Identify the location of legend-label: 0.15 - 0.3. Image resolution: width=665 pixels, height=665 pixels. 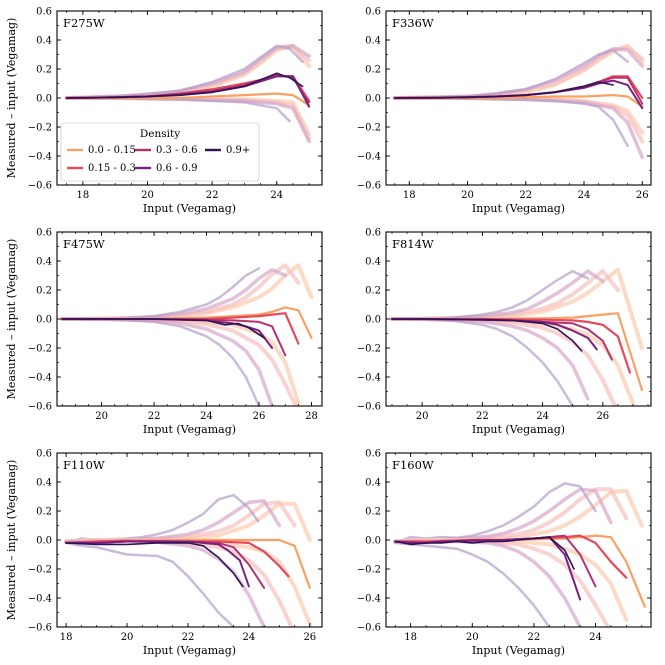
(112, 168).